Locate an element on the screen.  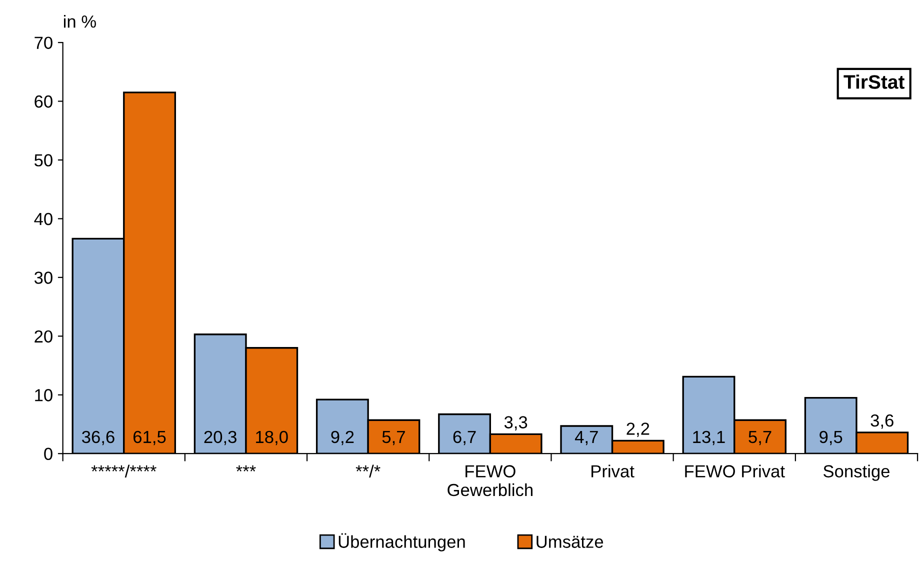
data-label: 61,5 is located at coordinates (150, 438).